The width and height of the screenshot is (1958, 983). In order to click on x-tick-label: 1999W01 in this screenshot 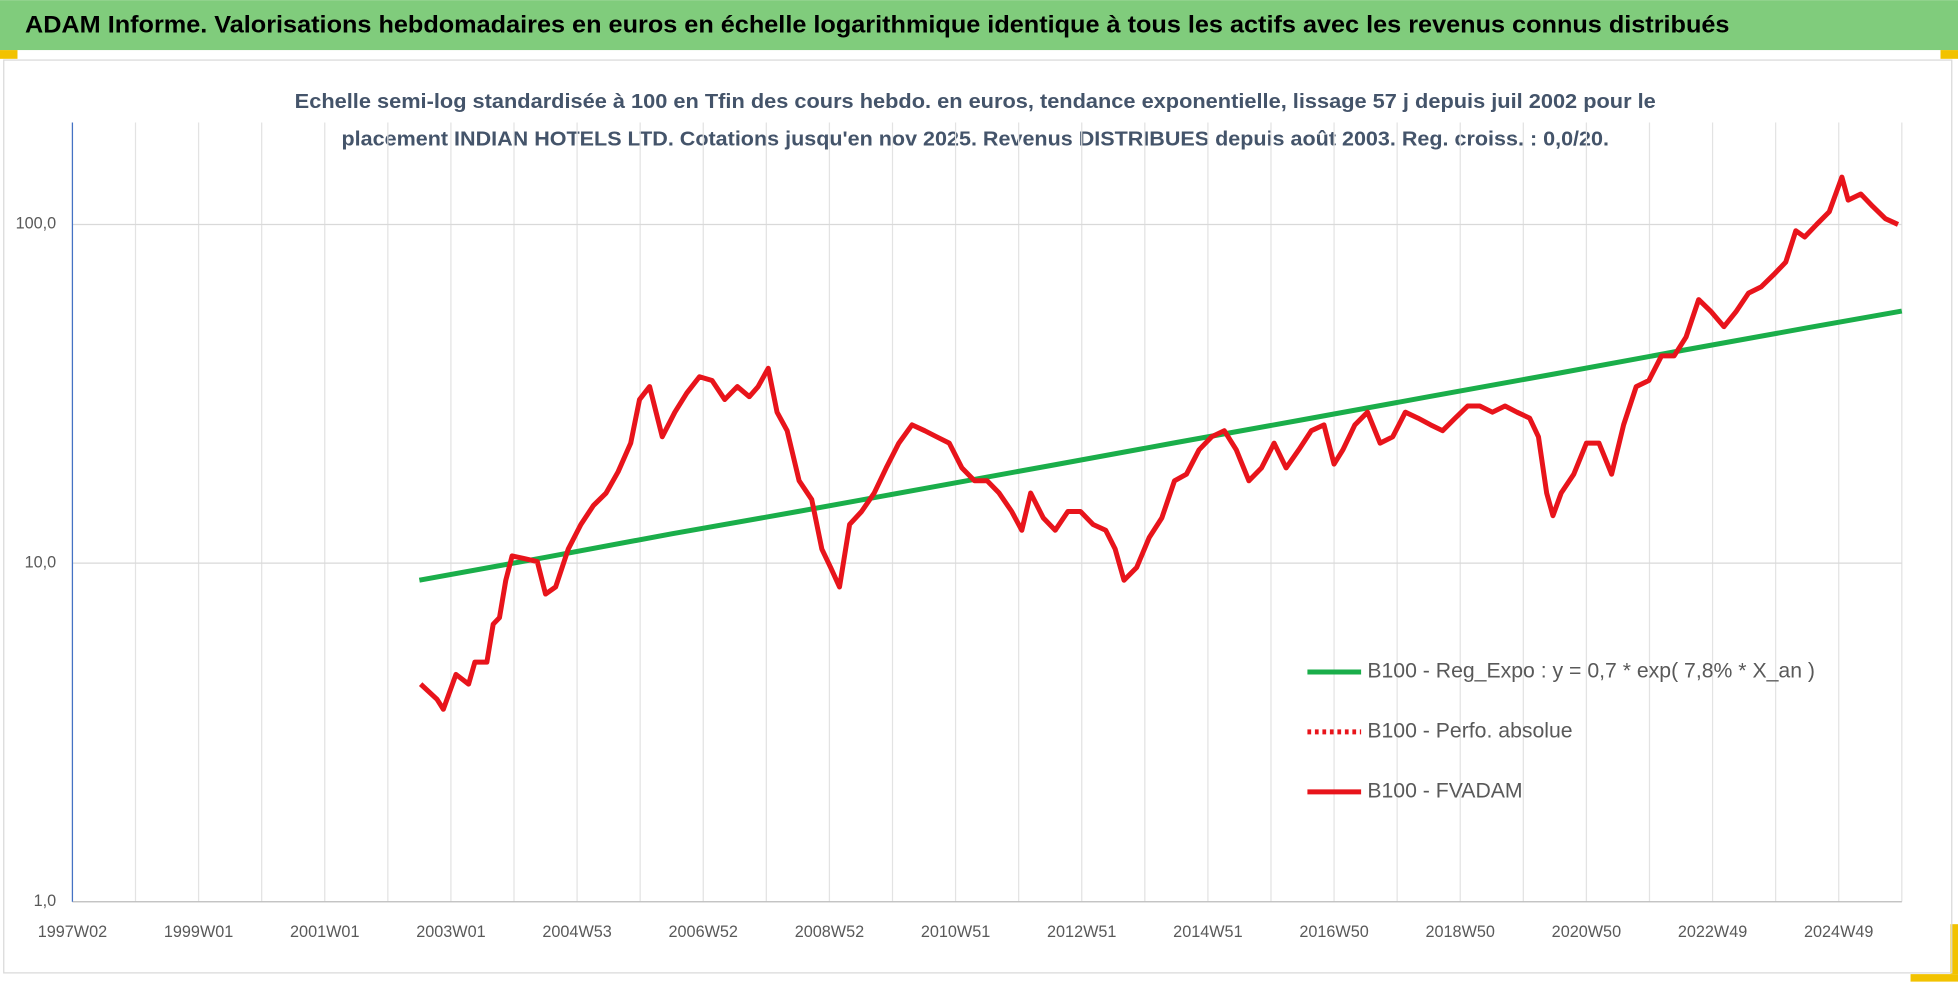, I will do `click(198, 932)`.